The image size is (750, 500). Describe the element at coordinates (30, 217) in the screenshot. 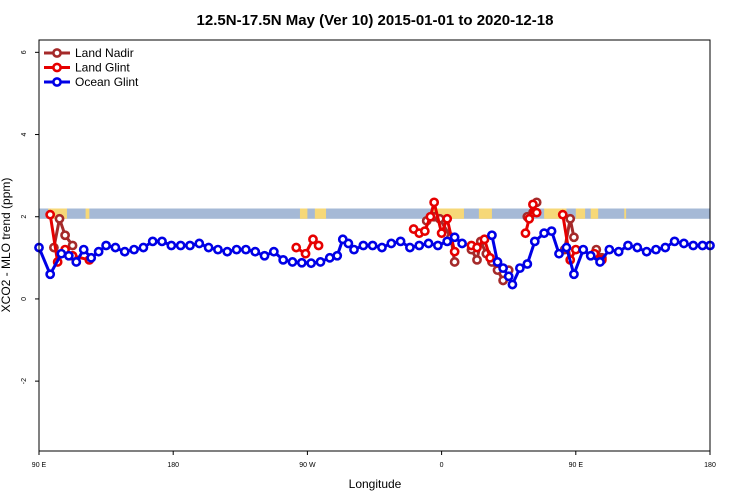

I see `y-axis: -2 0 2 4 6` at that location.